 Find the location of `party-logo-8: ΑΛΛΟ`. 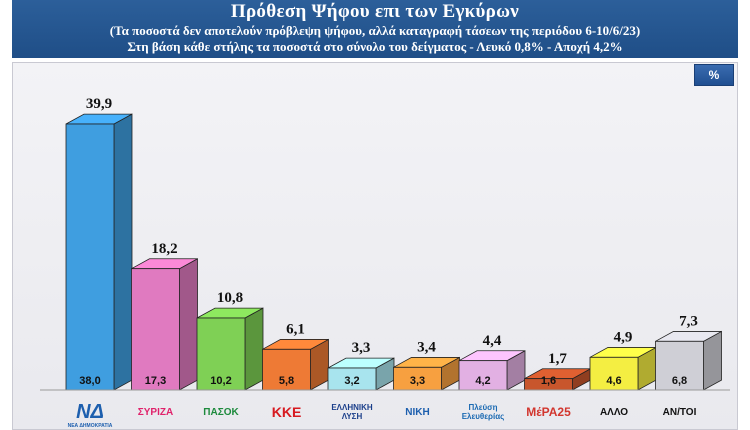

party-logo-8: ΑΛΛΟ is located at coordinates (614, 412).